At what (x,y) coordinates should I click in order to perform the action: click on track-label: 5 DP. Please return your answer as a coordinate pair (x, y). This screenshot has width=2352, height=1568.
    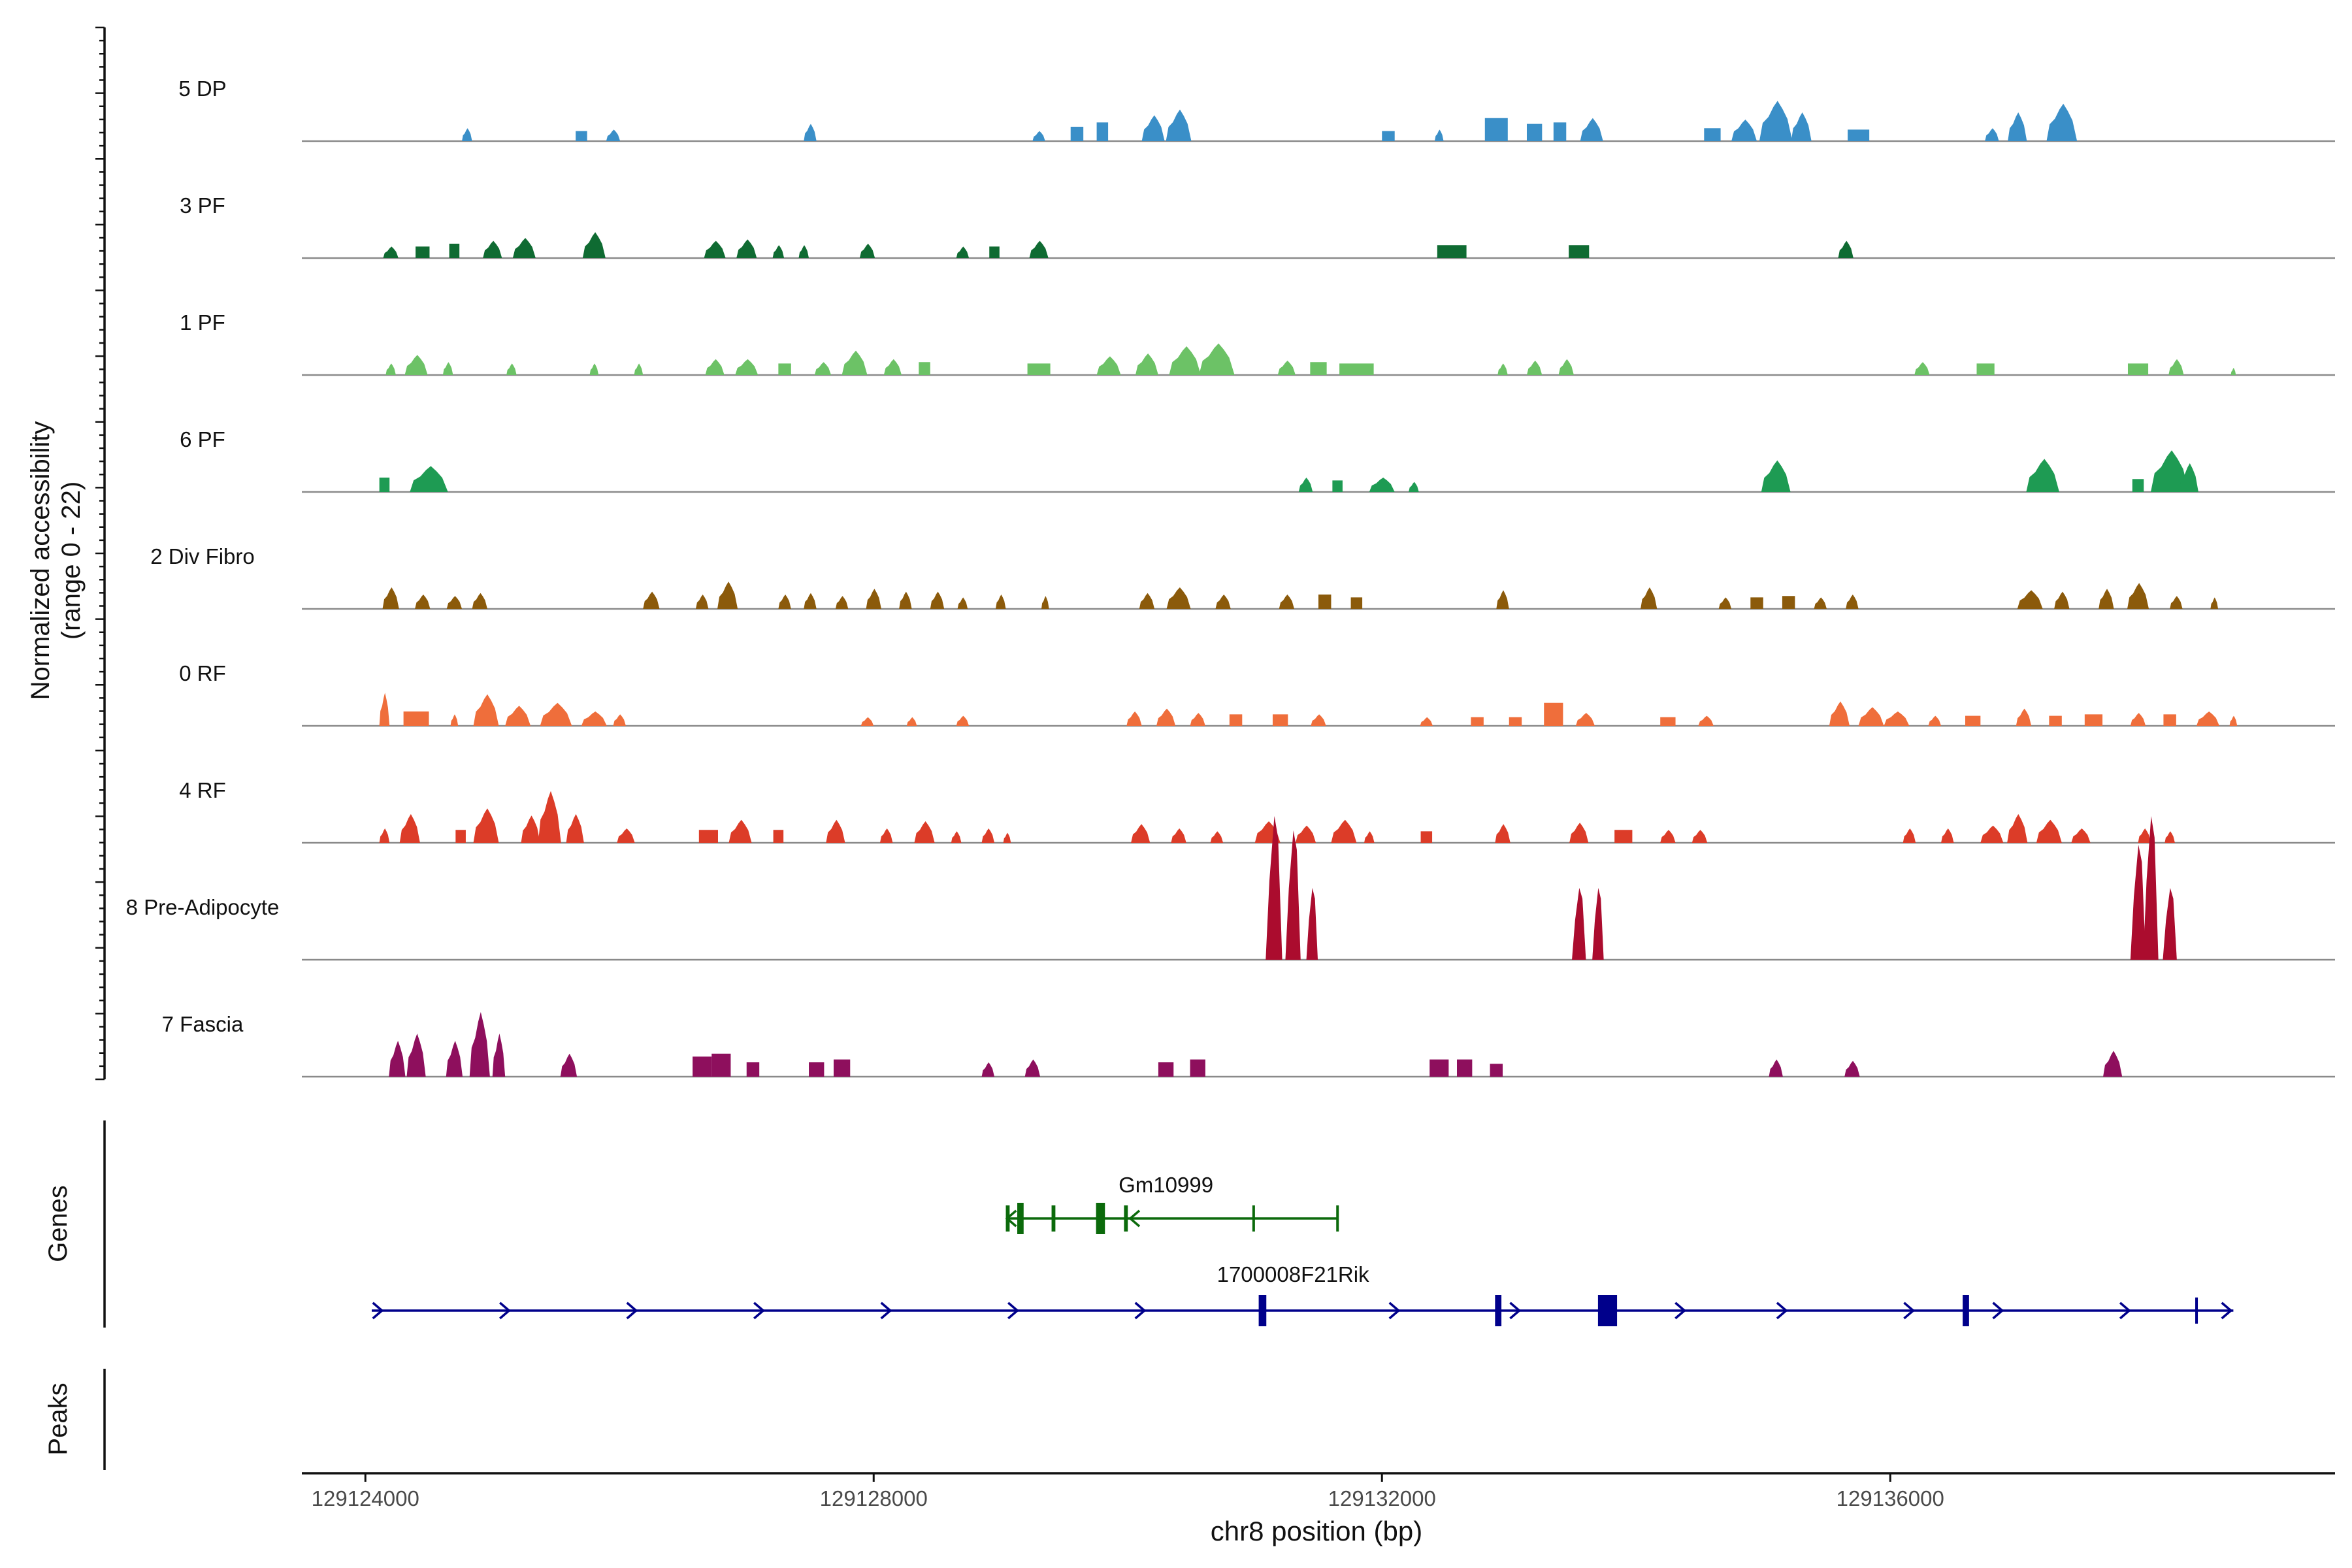
    Looking at the image, I should click on (202, 88).